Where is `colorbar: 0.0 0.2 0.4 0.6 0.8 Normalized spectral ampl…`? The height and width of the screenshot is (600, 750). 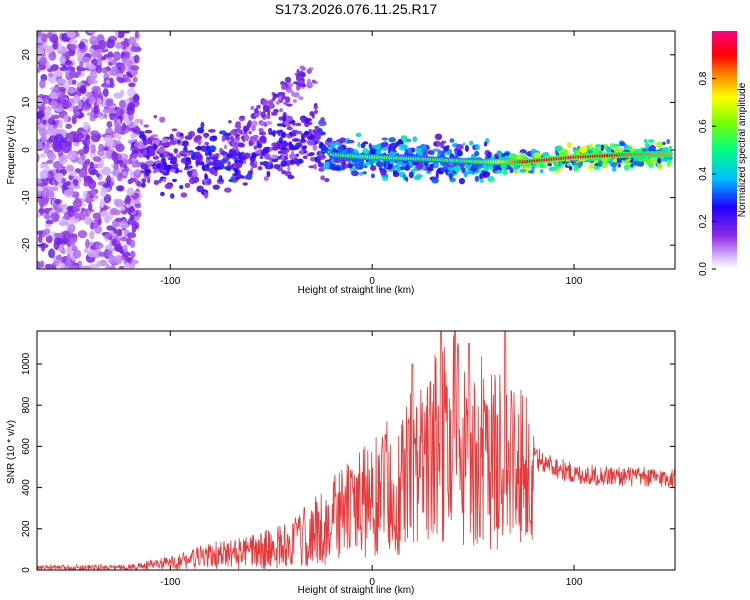
colorbar: 0.0 0.2 0.4 0.6 0.8 Normalized spectral ampl… is located at coordinates (723, 153).